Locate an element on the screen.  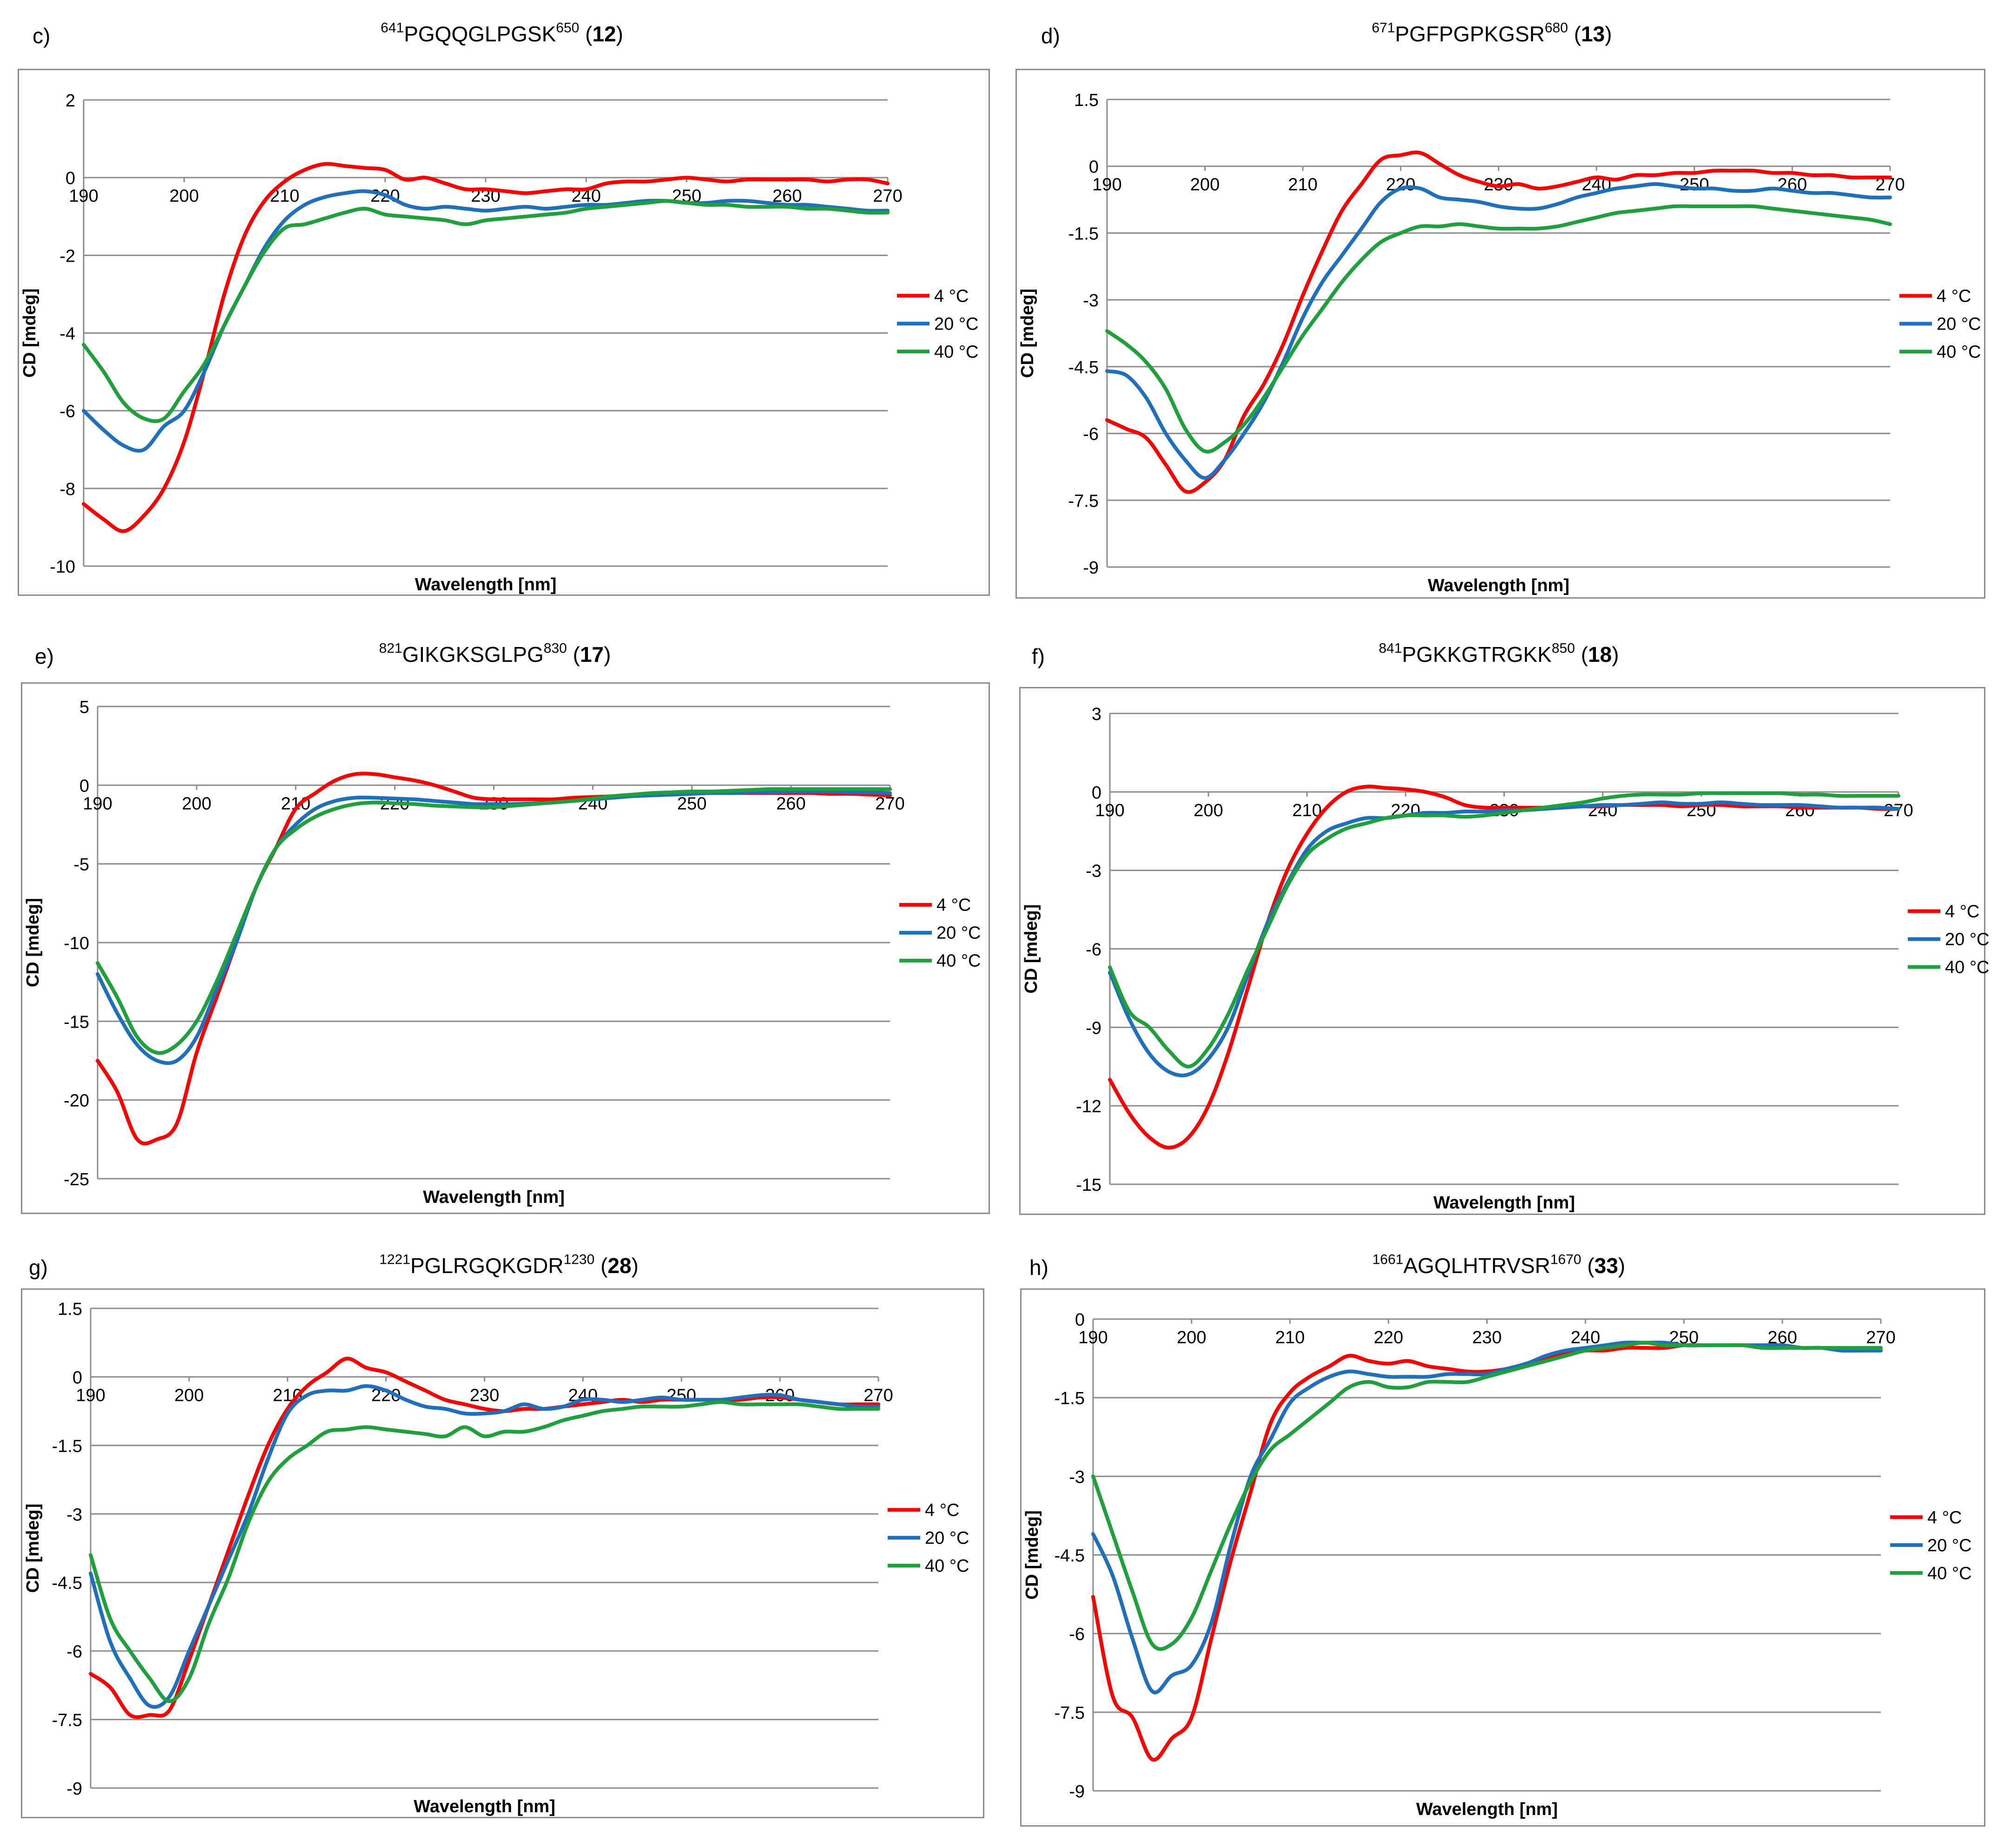
title-end-residue: 650 is located at coordinates (568, 28).